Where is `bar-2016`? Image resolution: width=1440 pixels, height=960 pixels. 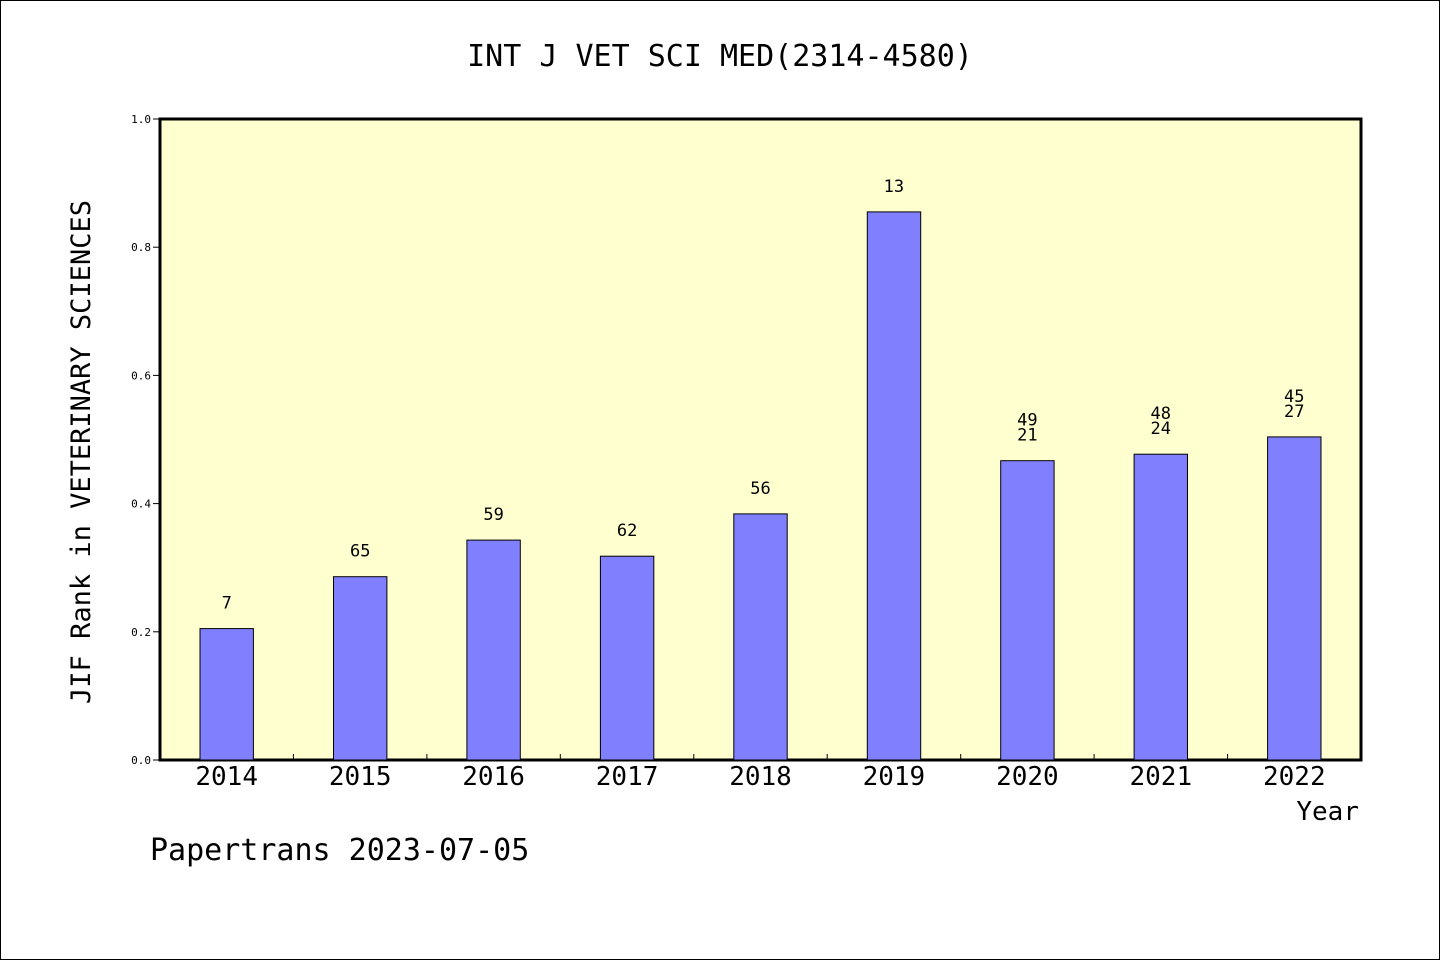
bar-2016 is located at coordinates (493, 650).